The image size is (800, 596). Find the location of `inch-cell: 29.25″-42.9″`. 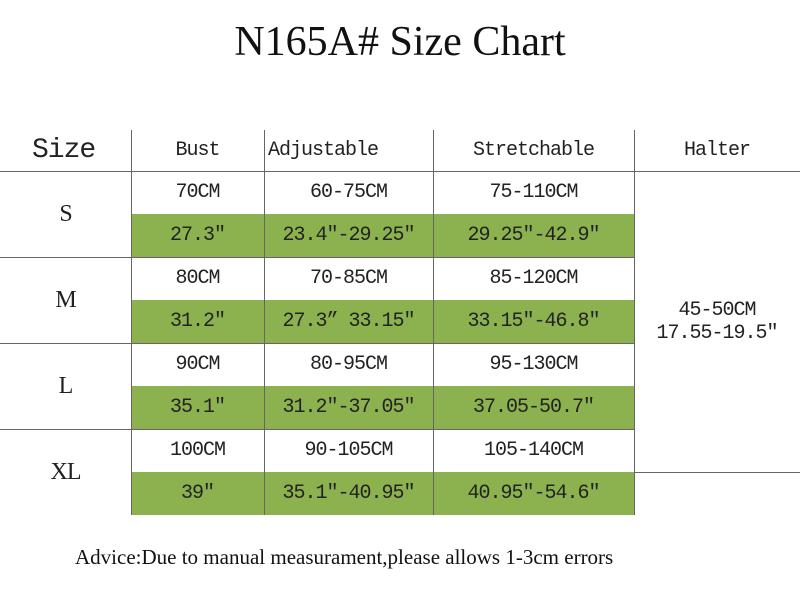

inch-cell: 29.25″-42.9″ is located at coordinates (533, 235).